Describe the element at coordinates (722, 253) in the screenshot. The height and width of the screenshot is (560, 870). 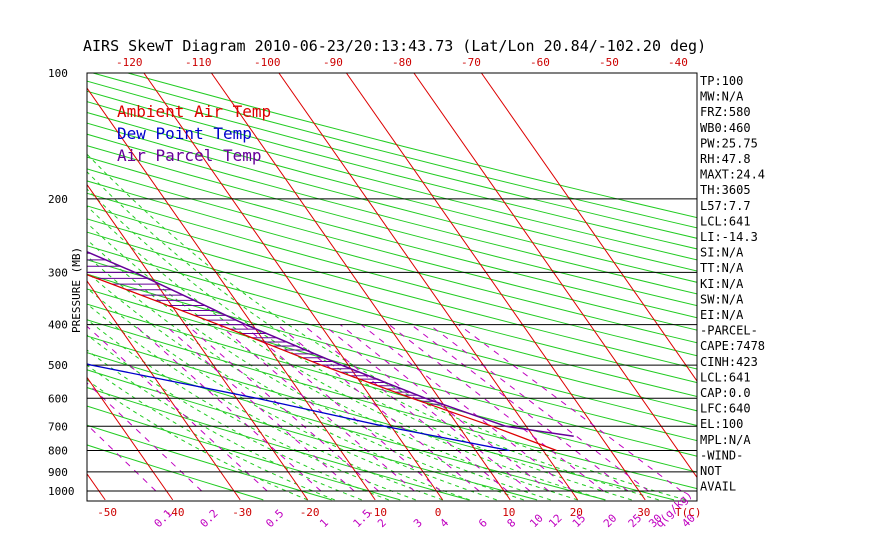
I see `stat-item: SI:N/A` at that location.